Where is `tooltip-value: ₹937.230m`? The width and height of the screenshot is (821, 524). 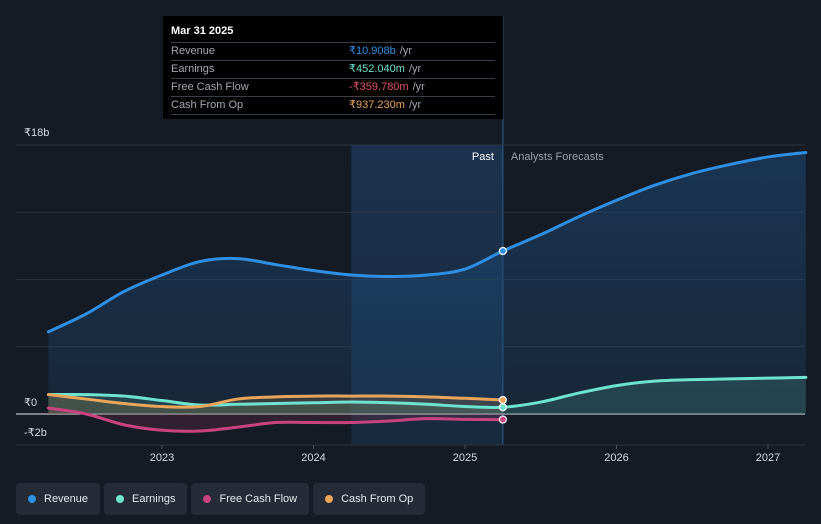 tooltip-value: ₹937.230m is located at coordinates (377, 105).